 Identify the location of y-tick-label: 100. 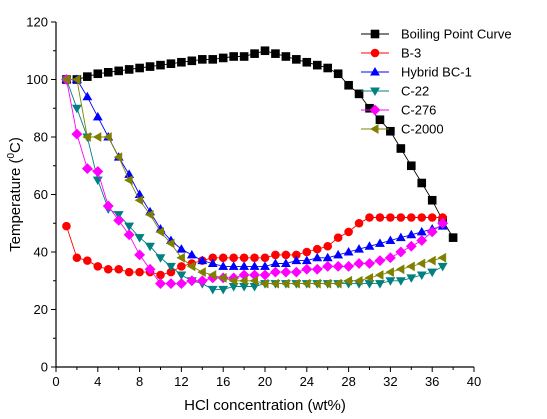
(37, 79).